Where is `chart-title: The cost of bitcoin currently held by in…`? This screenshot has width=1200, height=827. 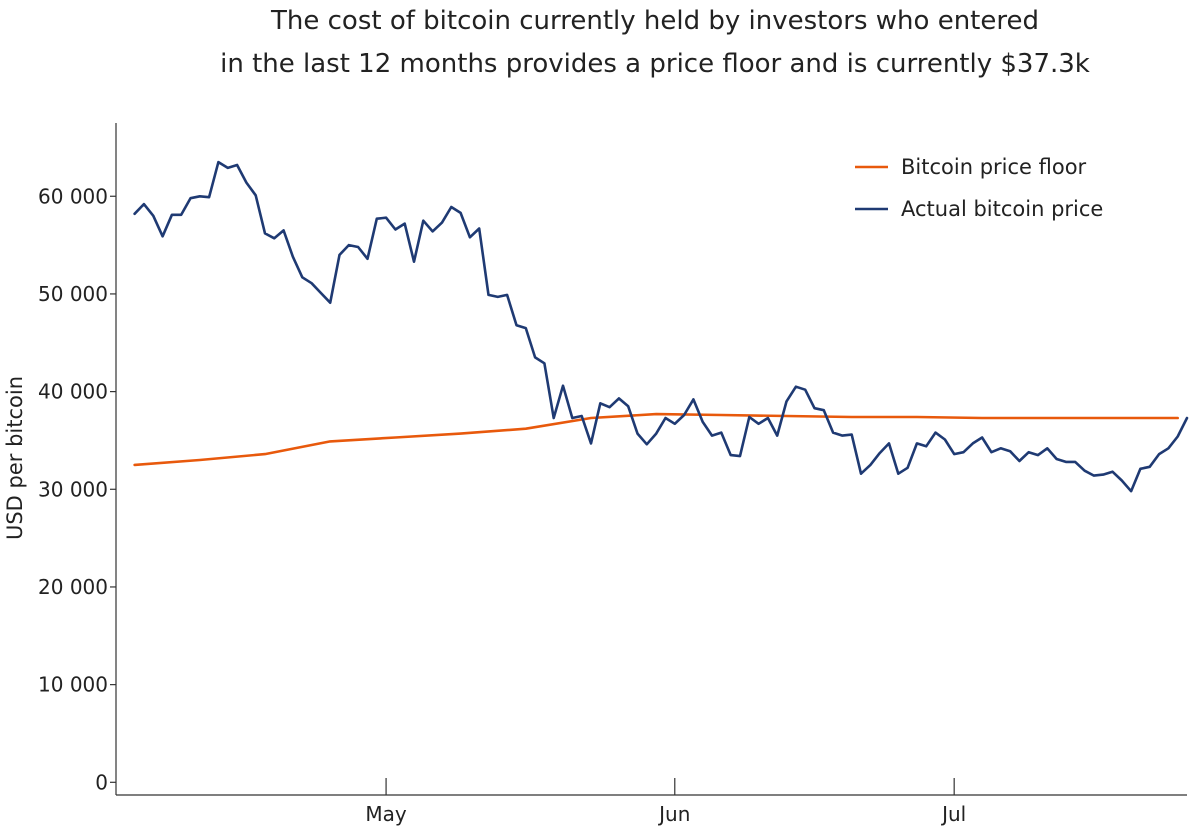
chart-title: The cost of bitcoin currently held by in… is located at coordinates (600, 43).